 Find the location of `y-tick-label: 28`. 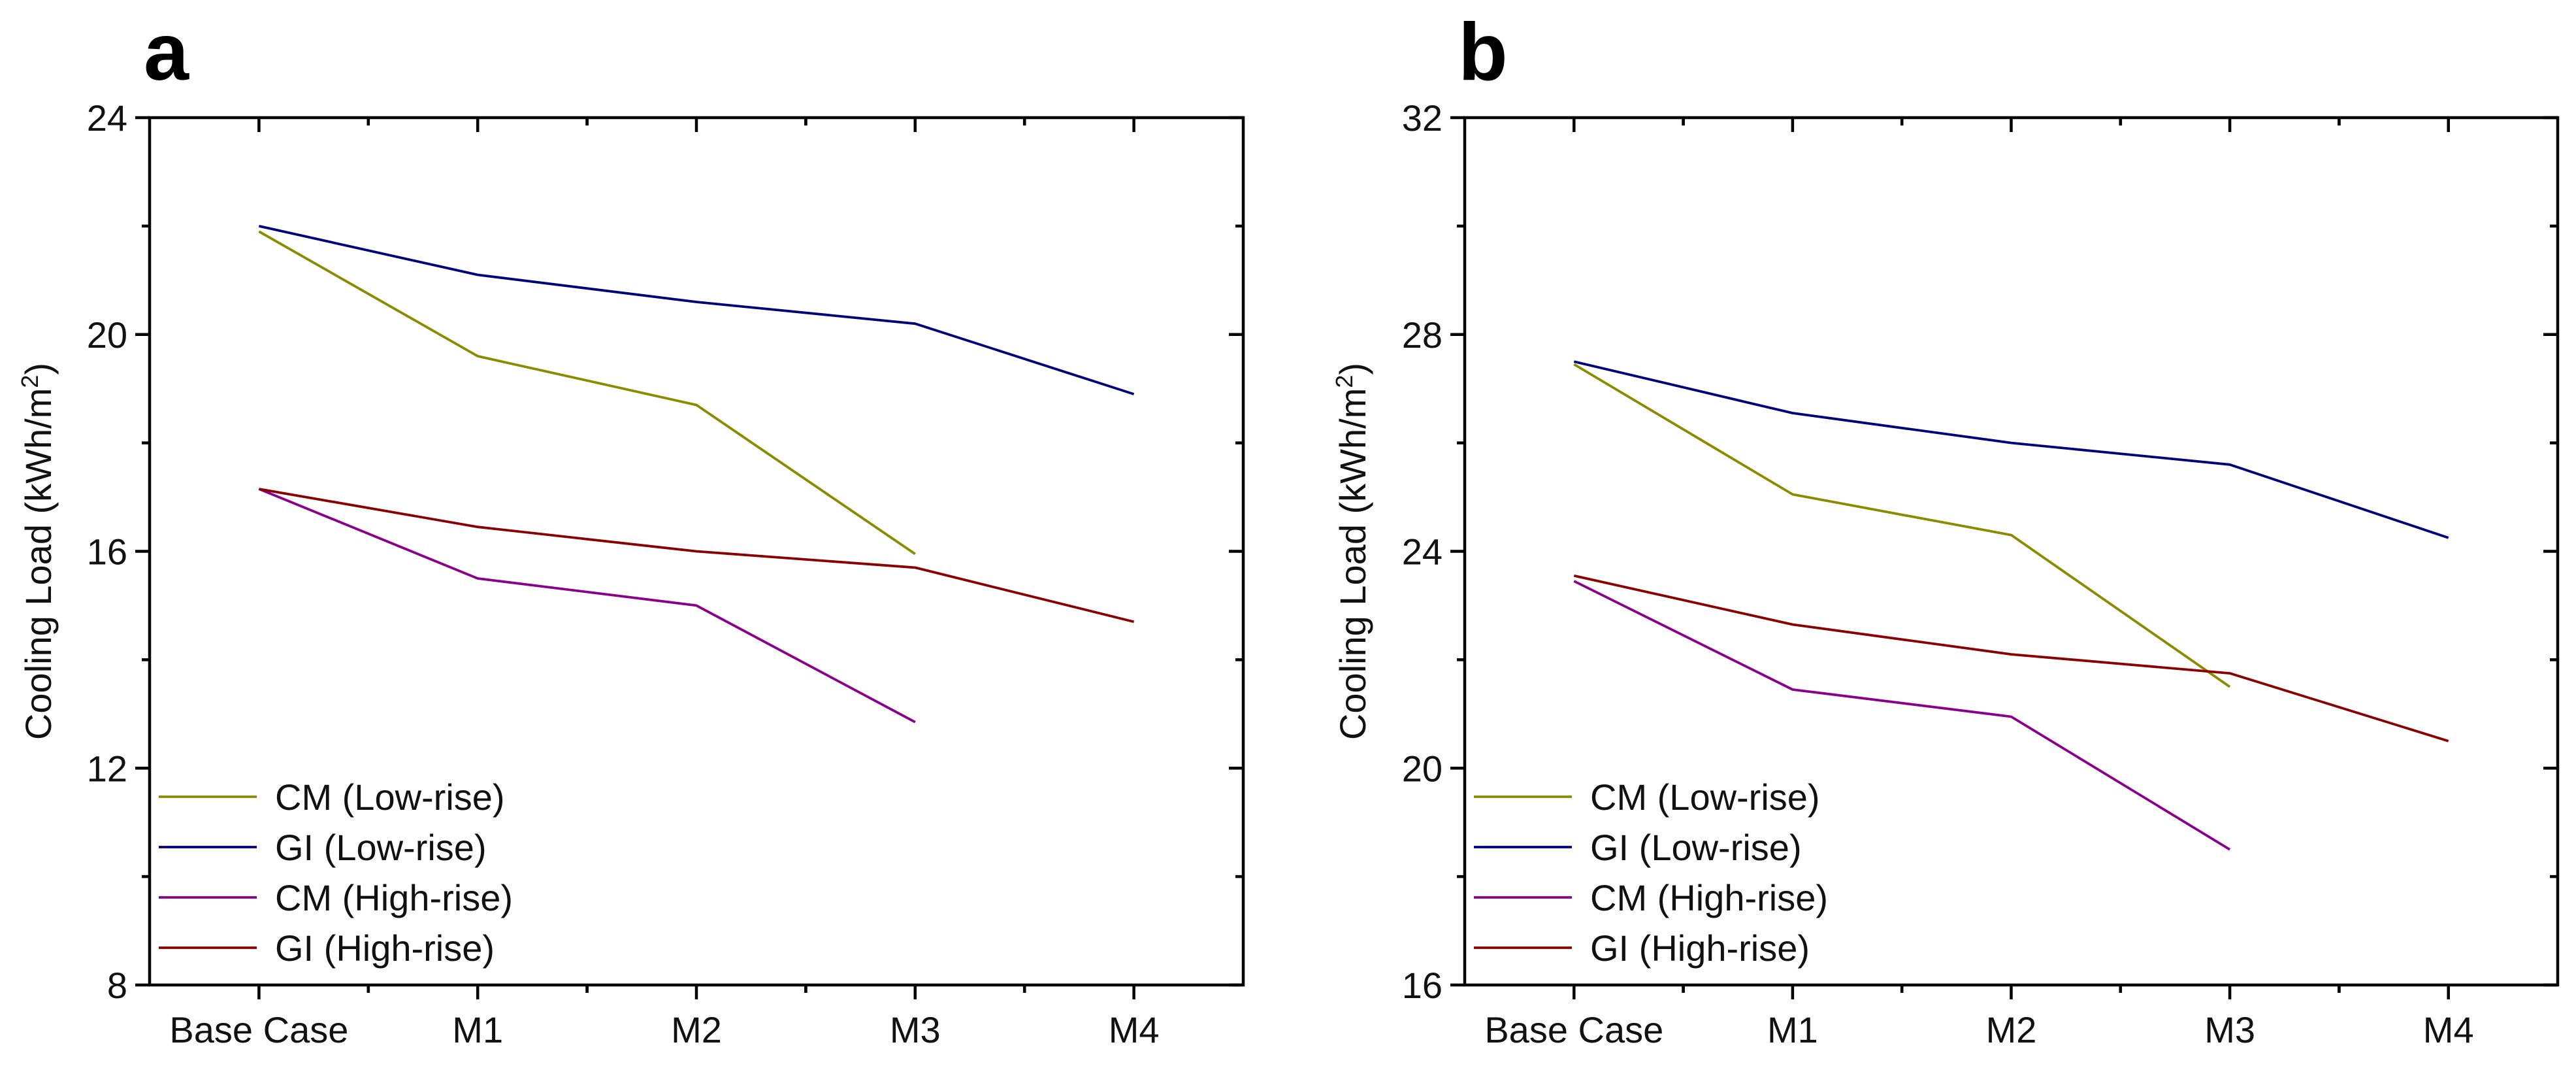

y-tick-label: 28 is located at coordinates (1422, 335).